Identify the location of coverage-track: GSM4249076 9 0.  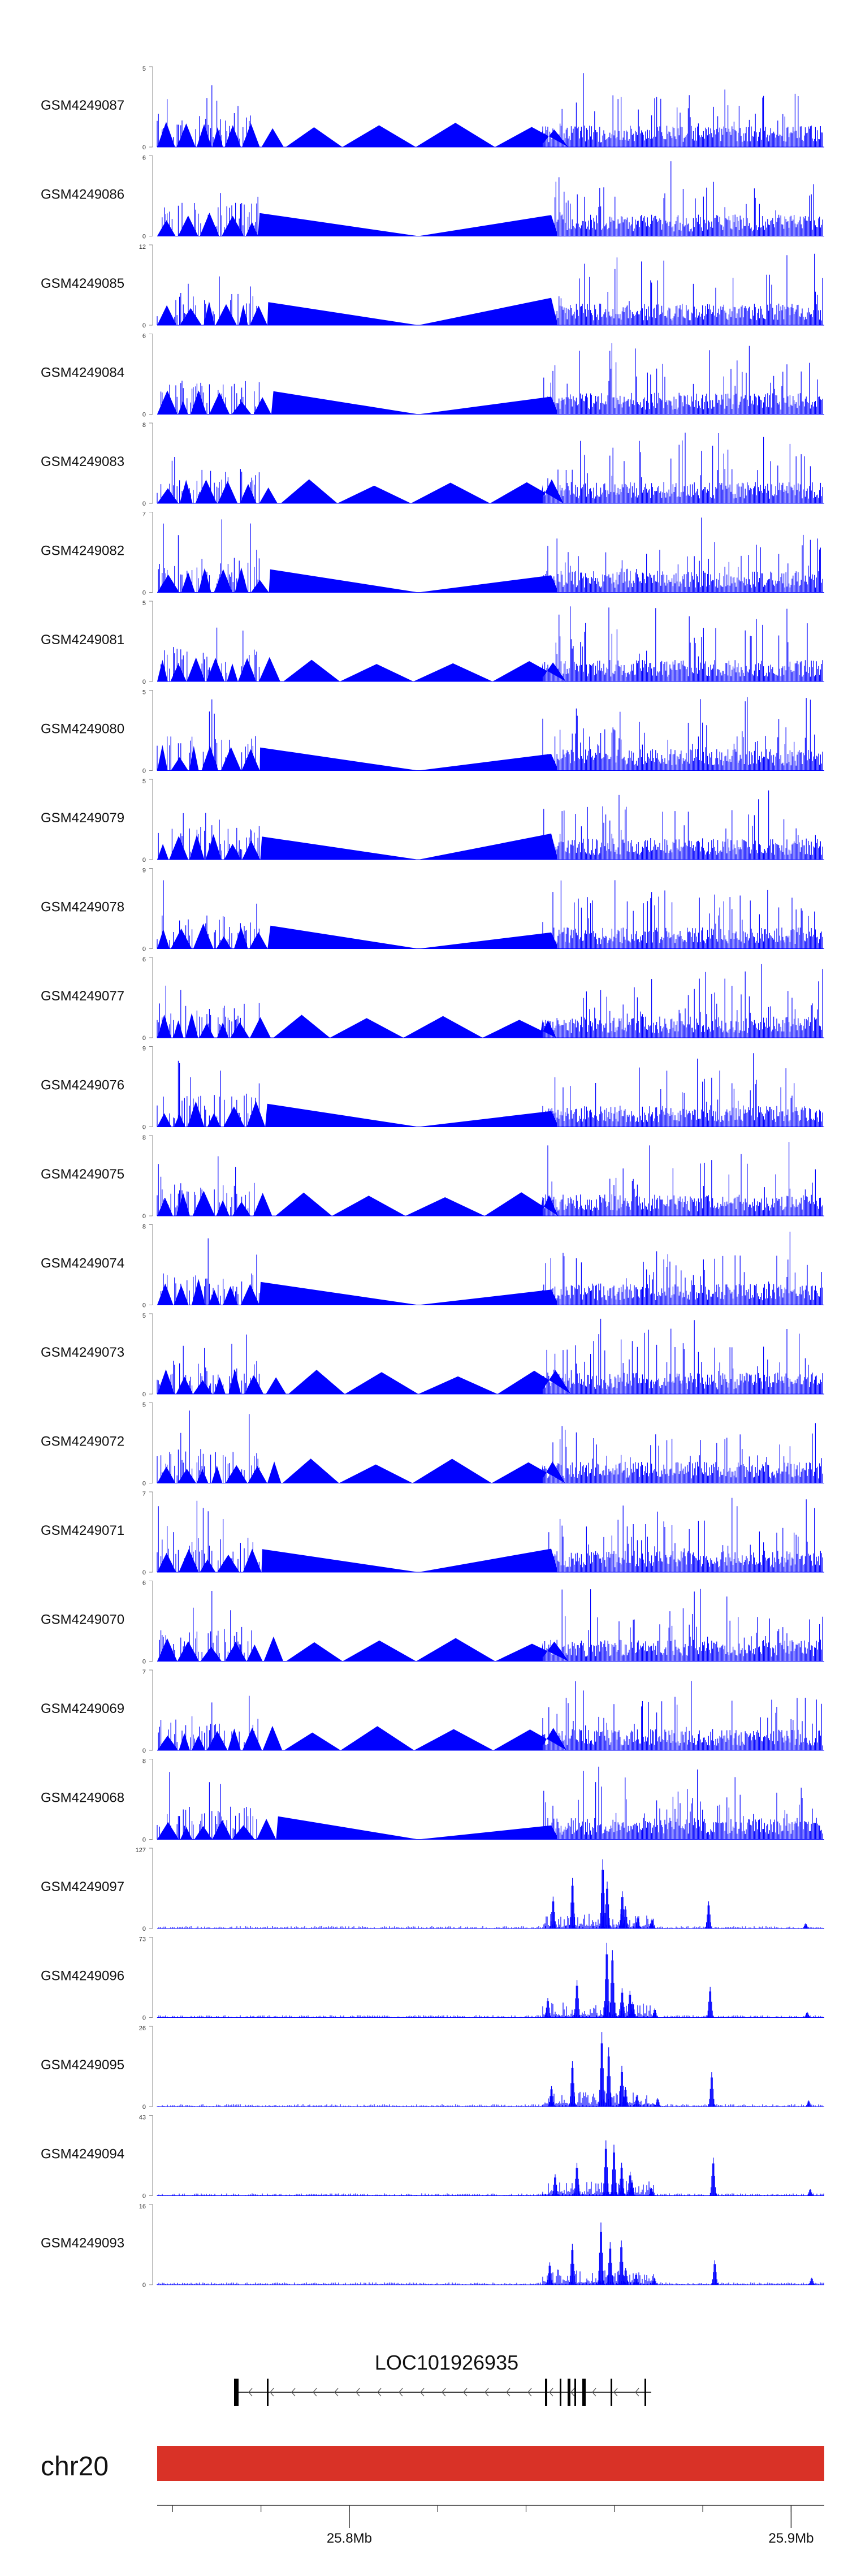
(432, 1089).